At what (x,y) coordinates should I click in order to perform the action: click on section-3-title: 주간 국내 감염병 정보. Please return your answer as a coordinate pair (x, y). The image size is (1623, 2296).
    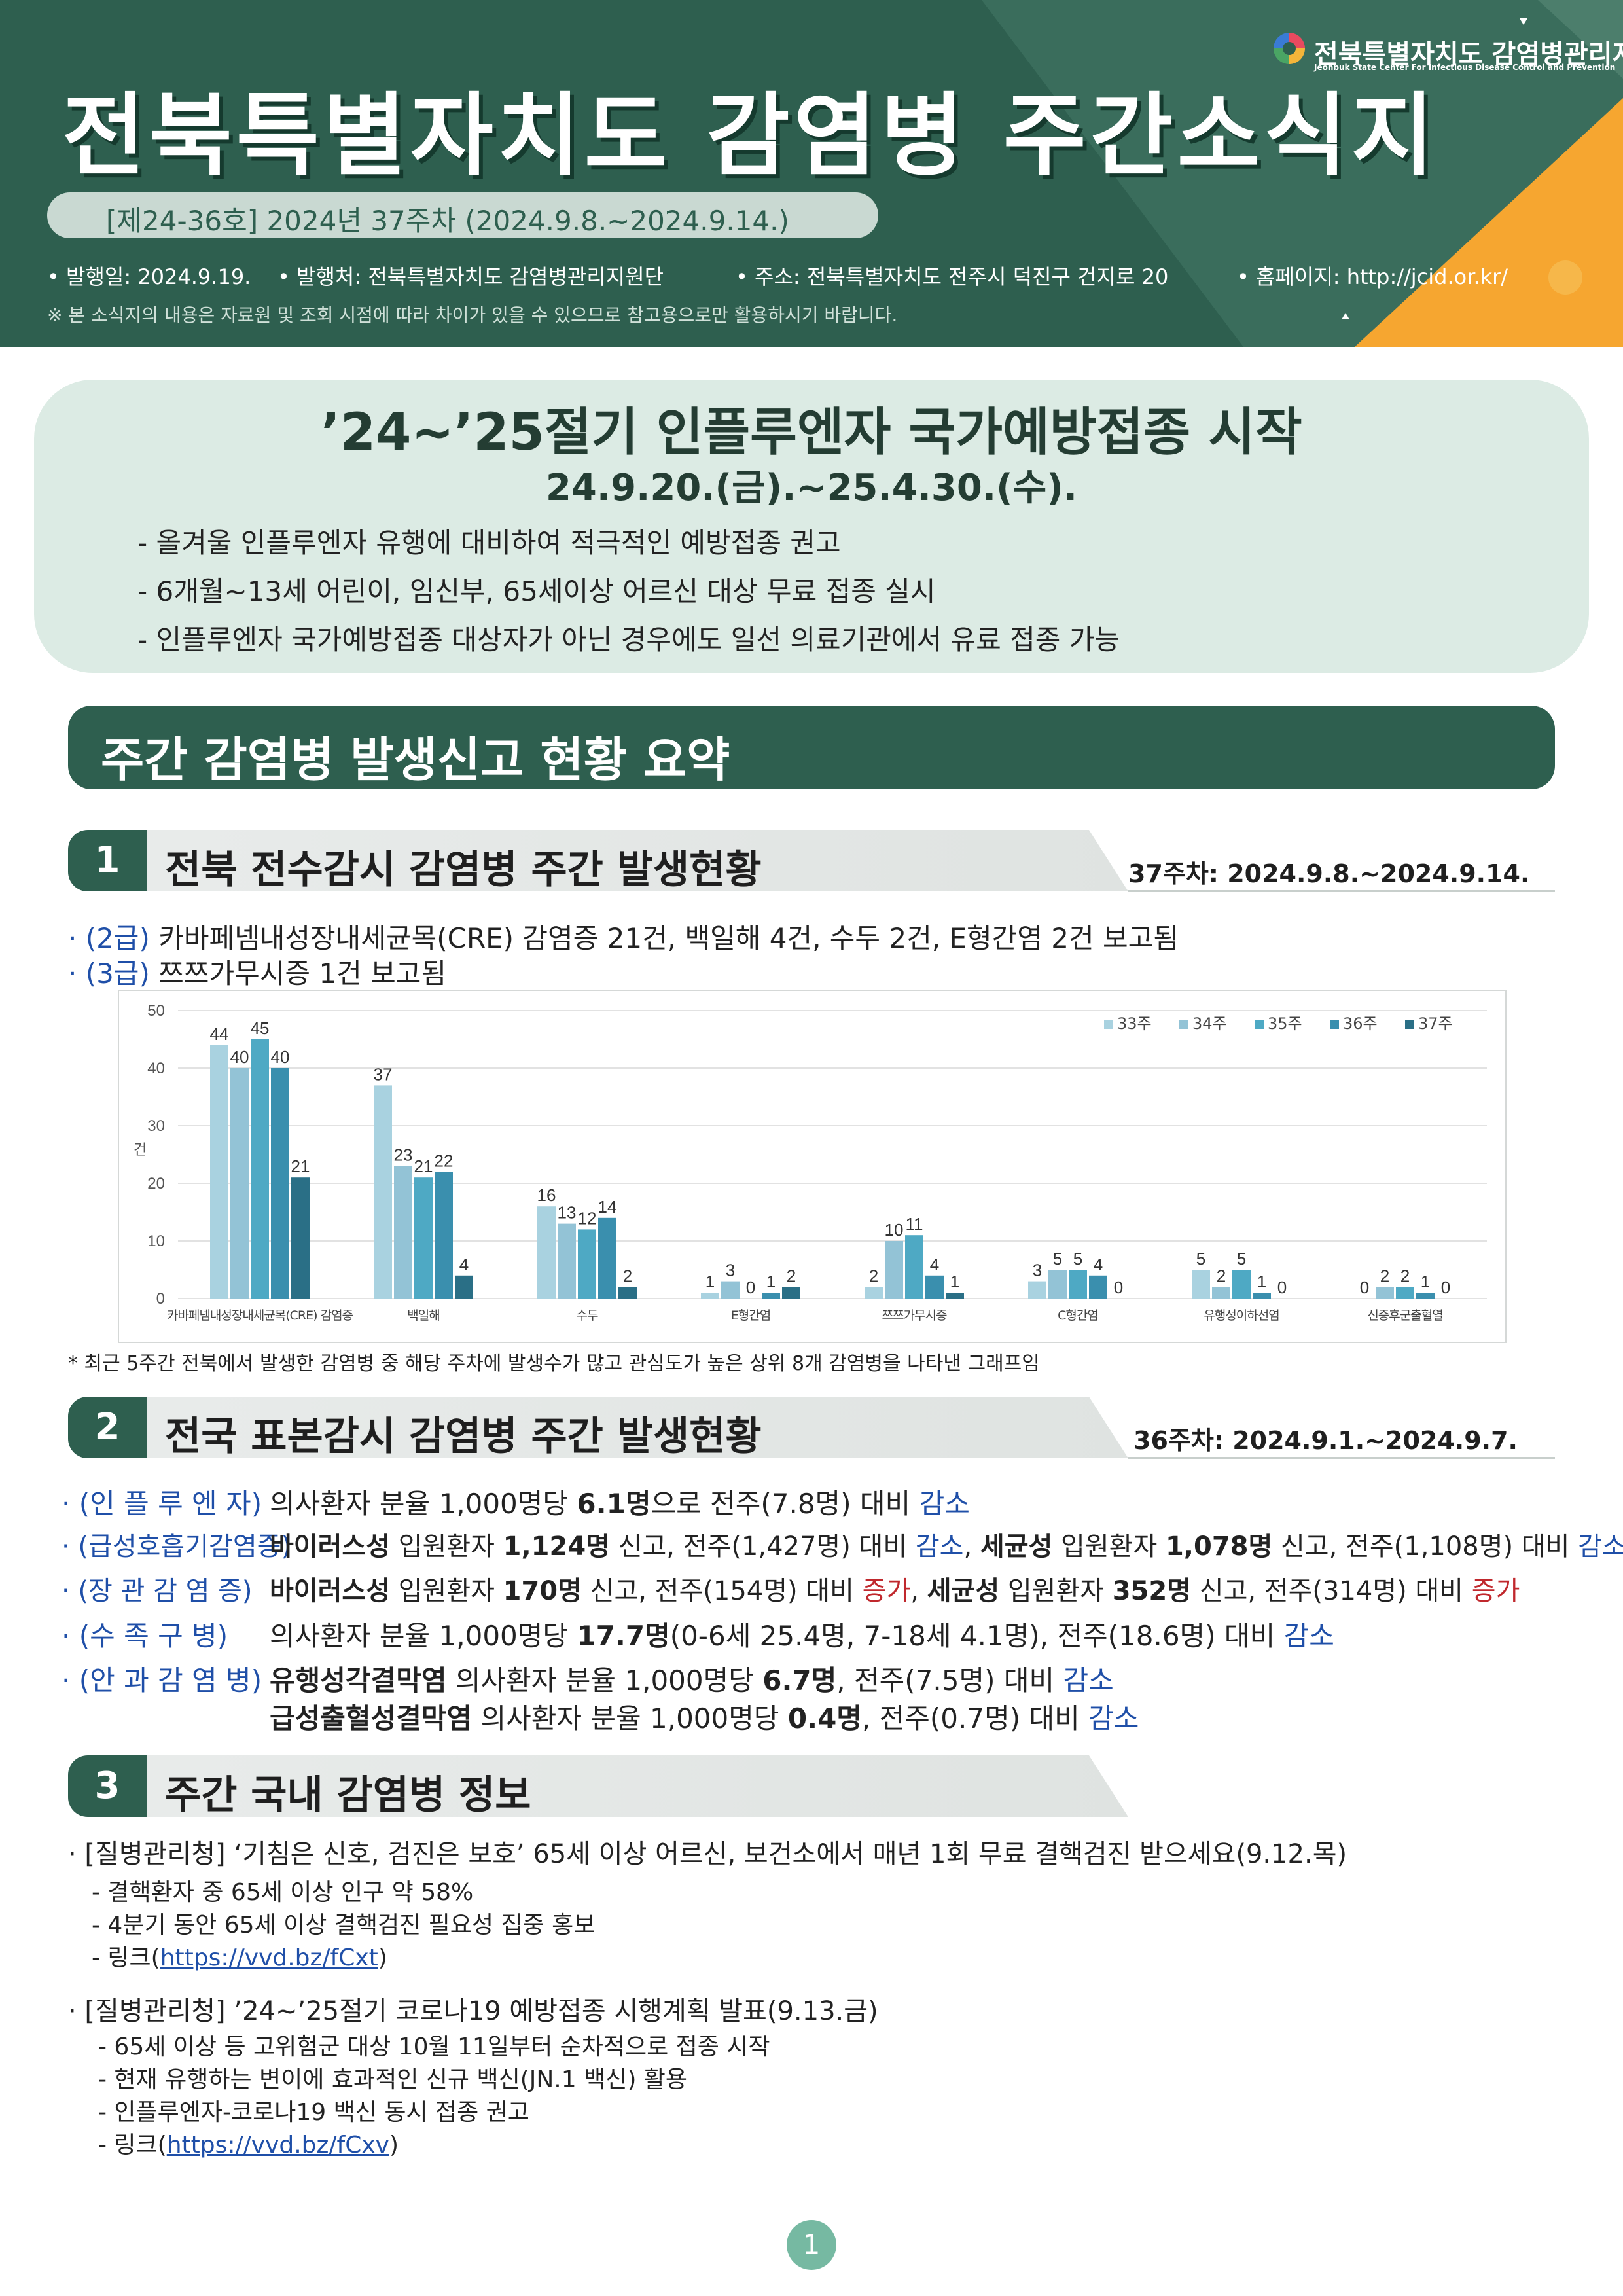
    Looking at the image, I should click on (348, 1795).